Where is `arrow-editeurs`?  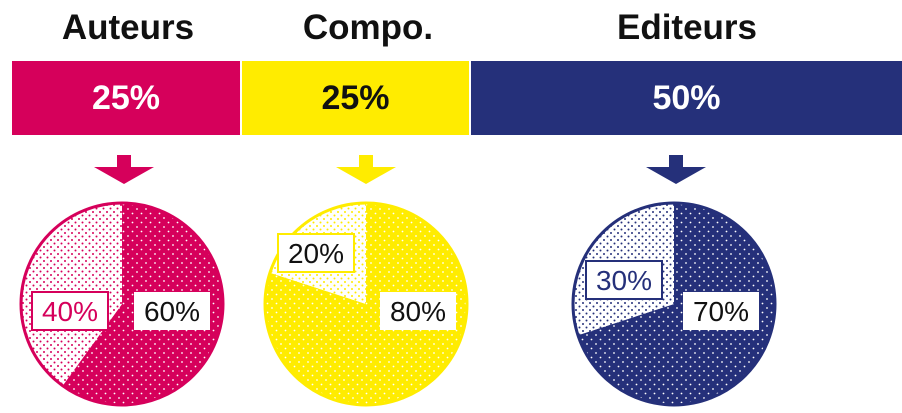 arrow-editeurs is located at coordinates (676, 169).